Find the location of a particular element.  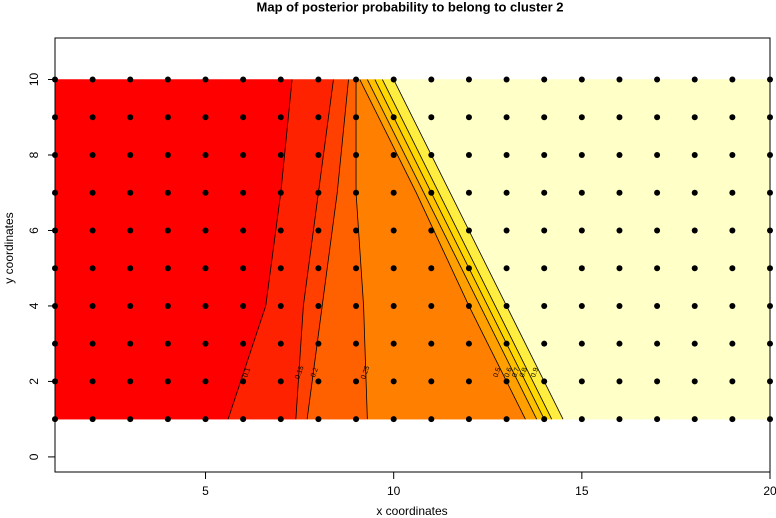

x-tick-label: 5 is located at coordinates (205, 491).